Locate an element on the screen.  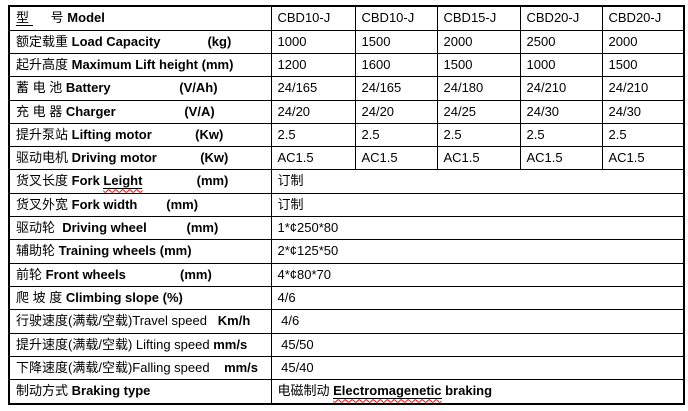
table-row: 下降速度(满载/空载)Falling speed mm/s 45/40 is located at coordinates (346, 368).